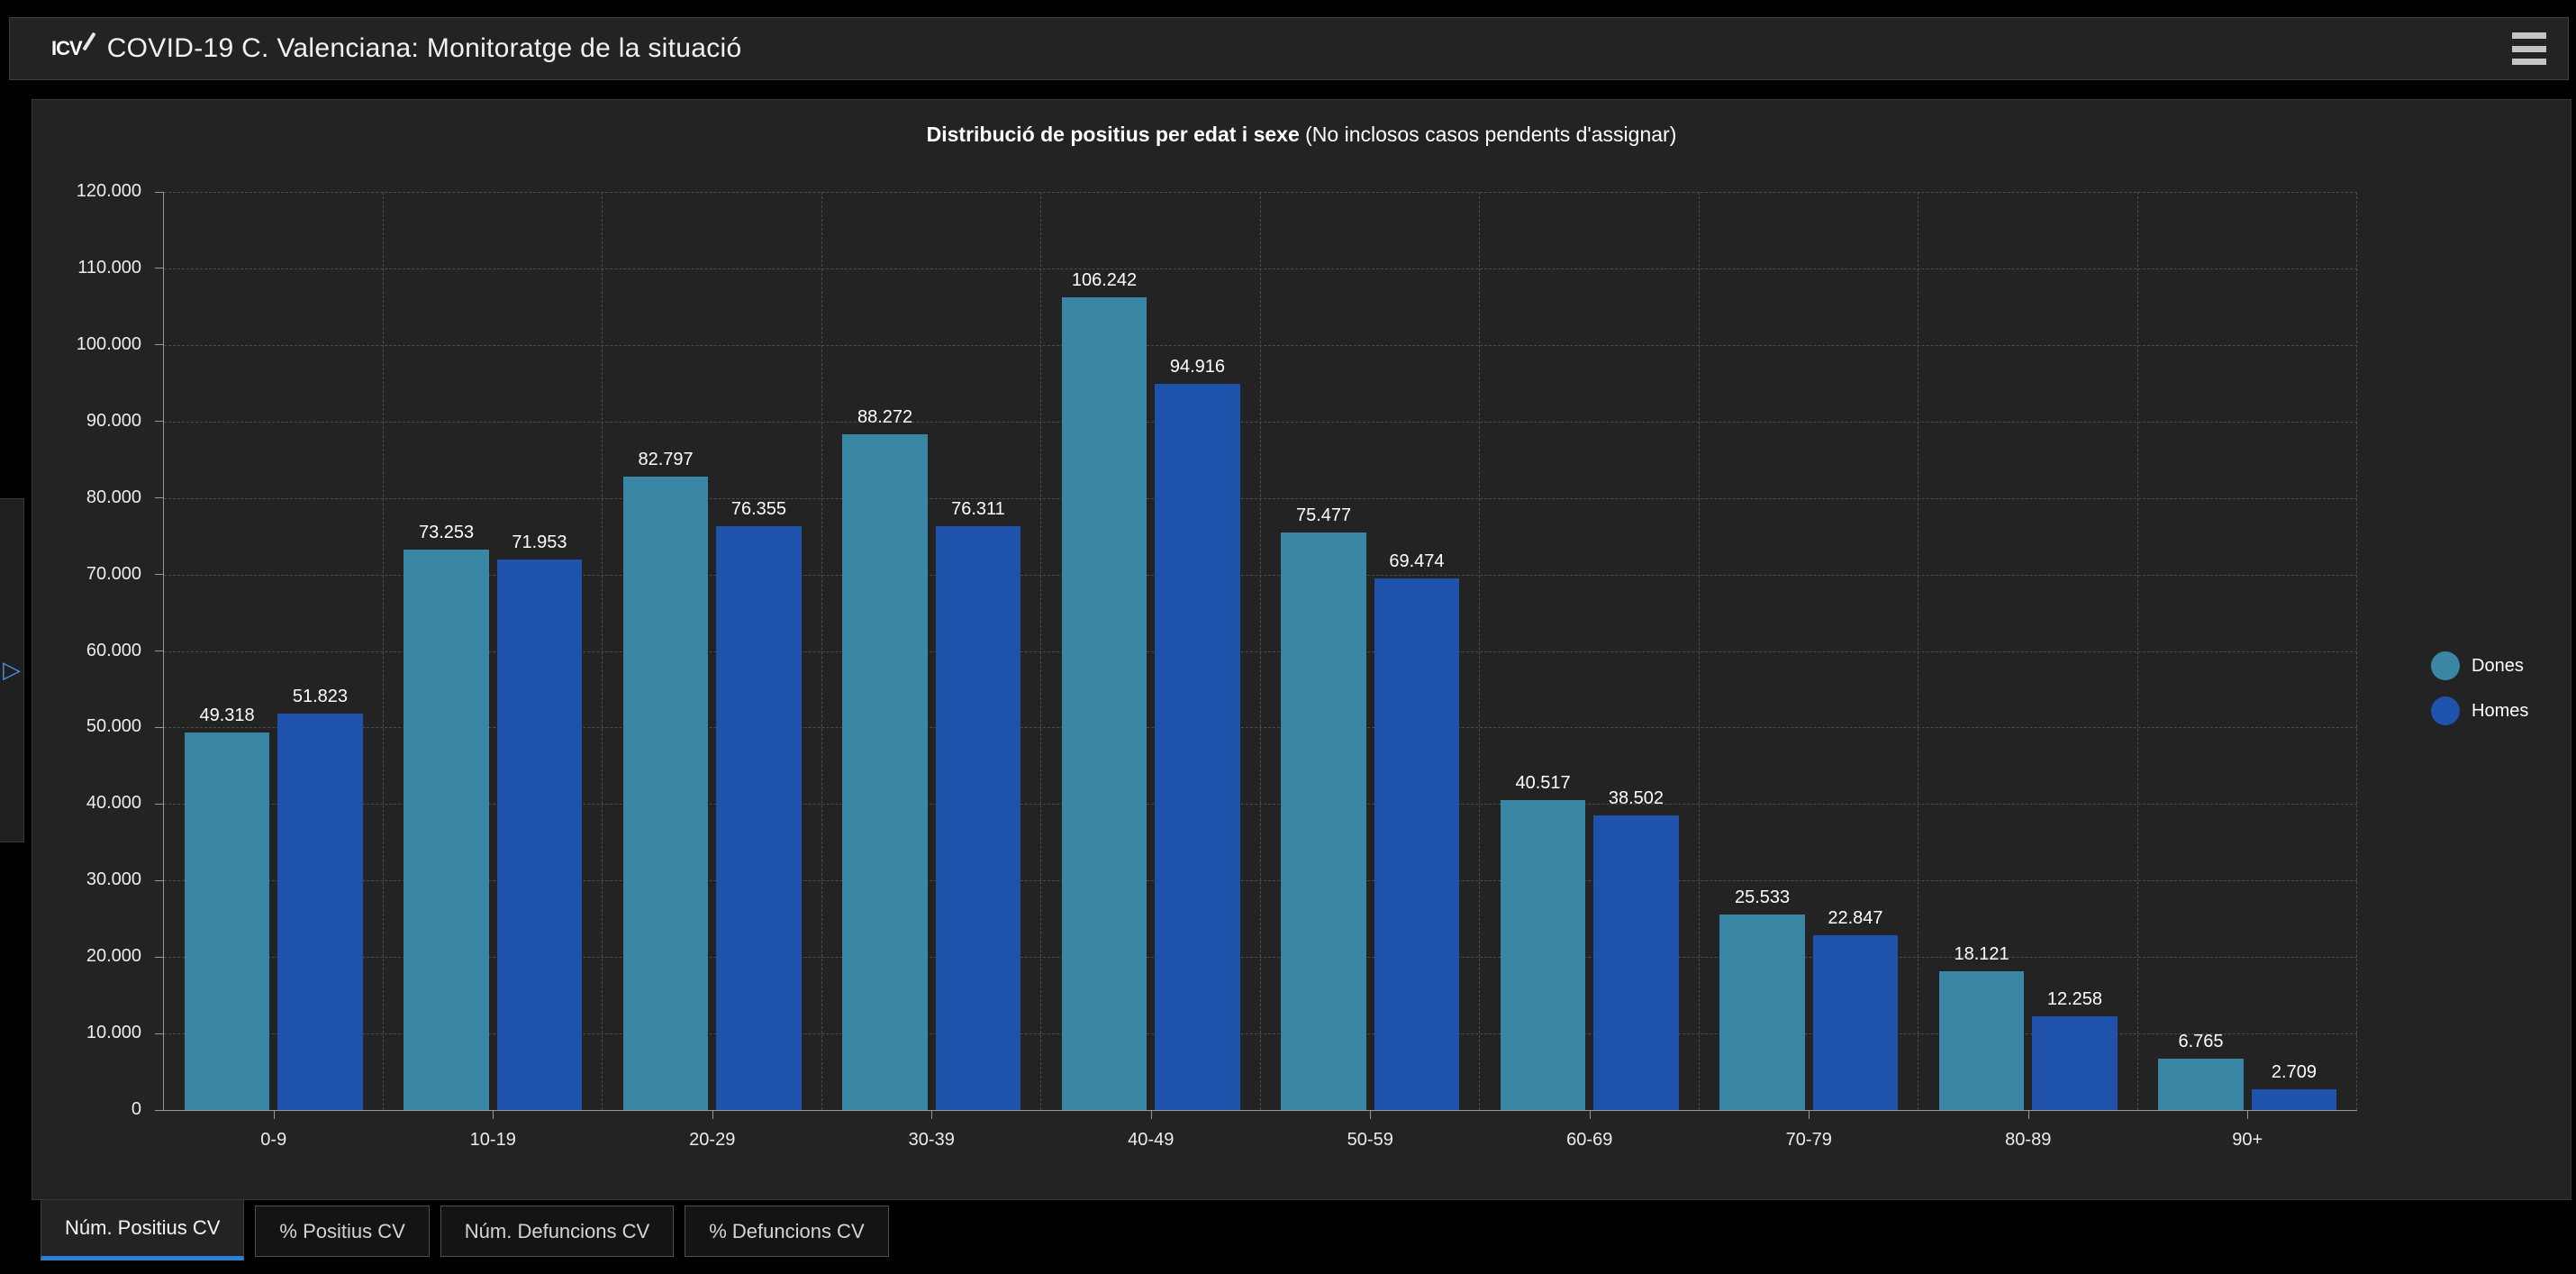  What do you see at coordinates (1543, 783) in the screenshot?
I see `bar-value-label: 40.517` at bounding box center [1543, 783].